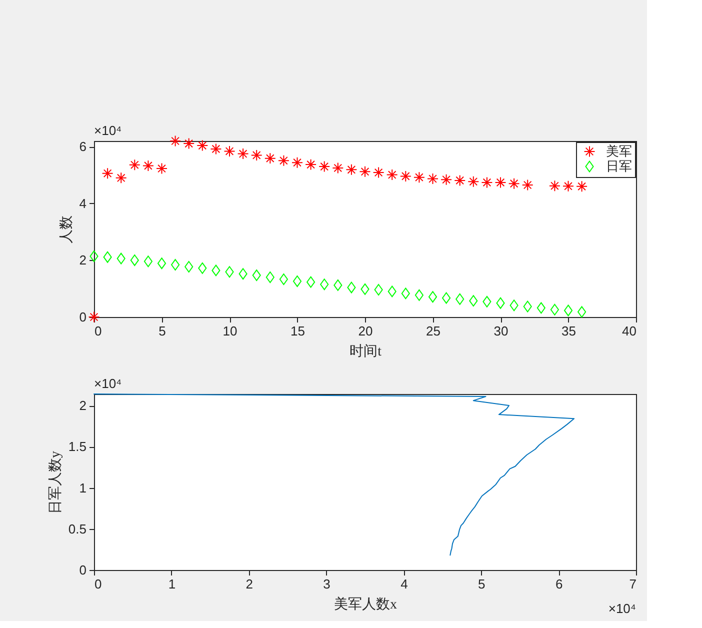 The width and height of the screenshot is (702, 628). What do you see at coordinates (632, 584) in the screenshot?
I see `x-tick-label: 7` at bounding box center [632, 584].